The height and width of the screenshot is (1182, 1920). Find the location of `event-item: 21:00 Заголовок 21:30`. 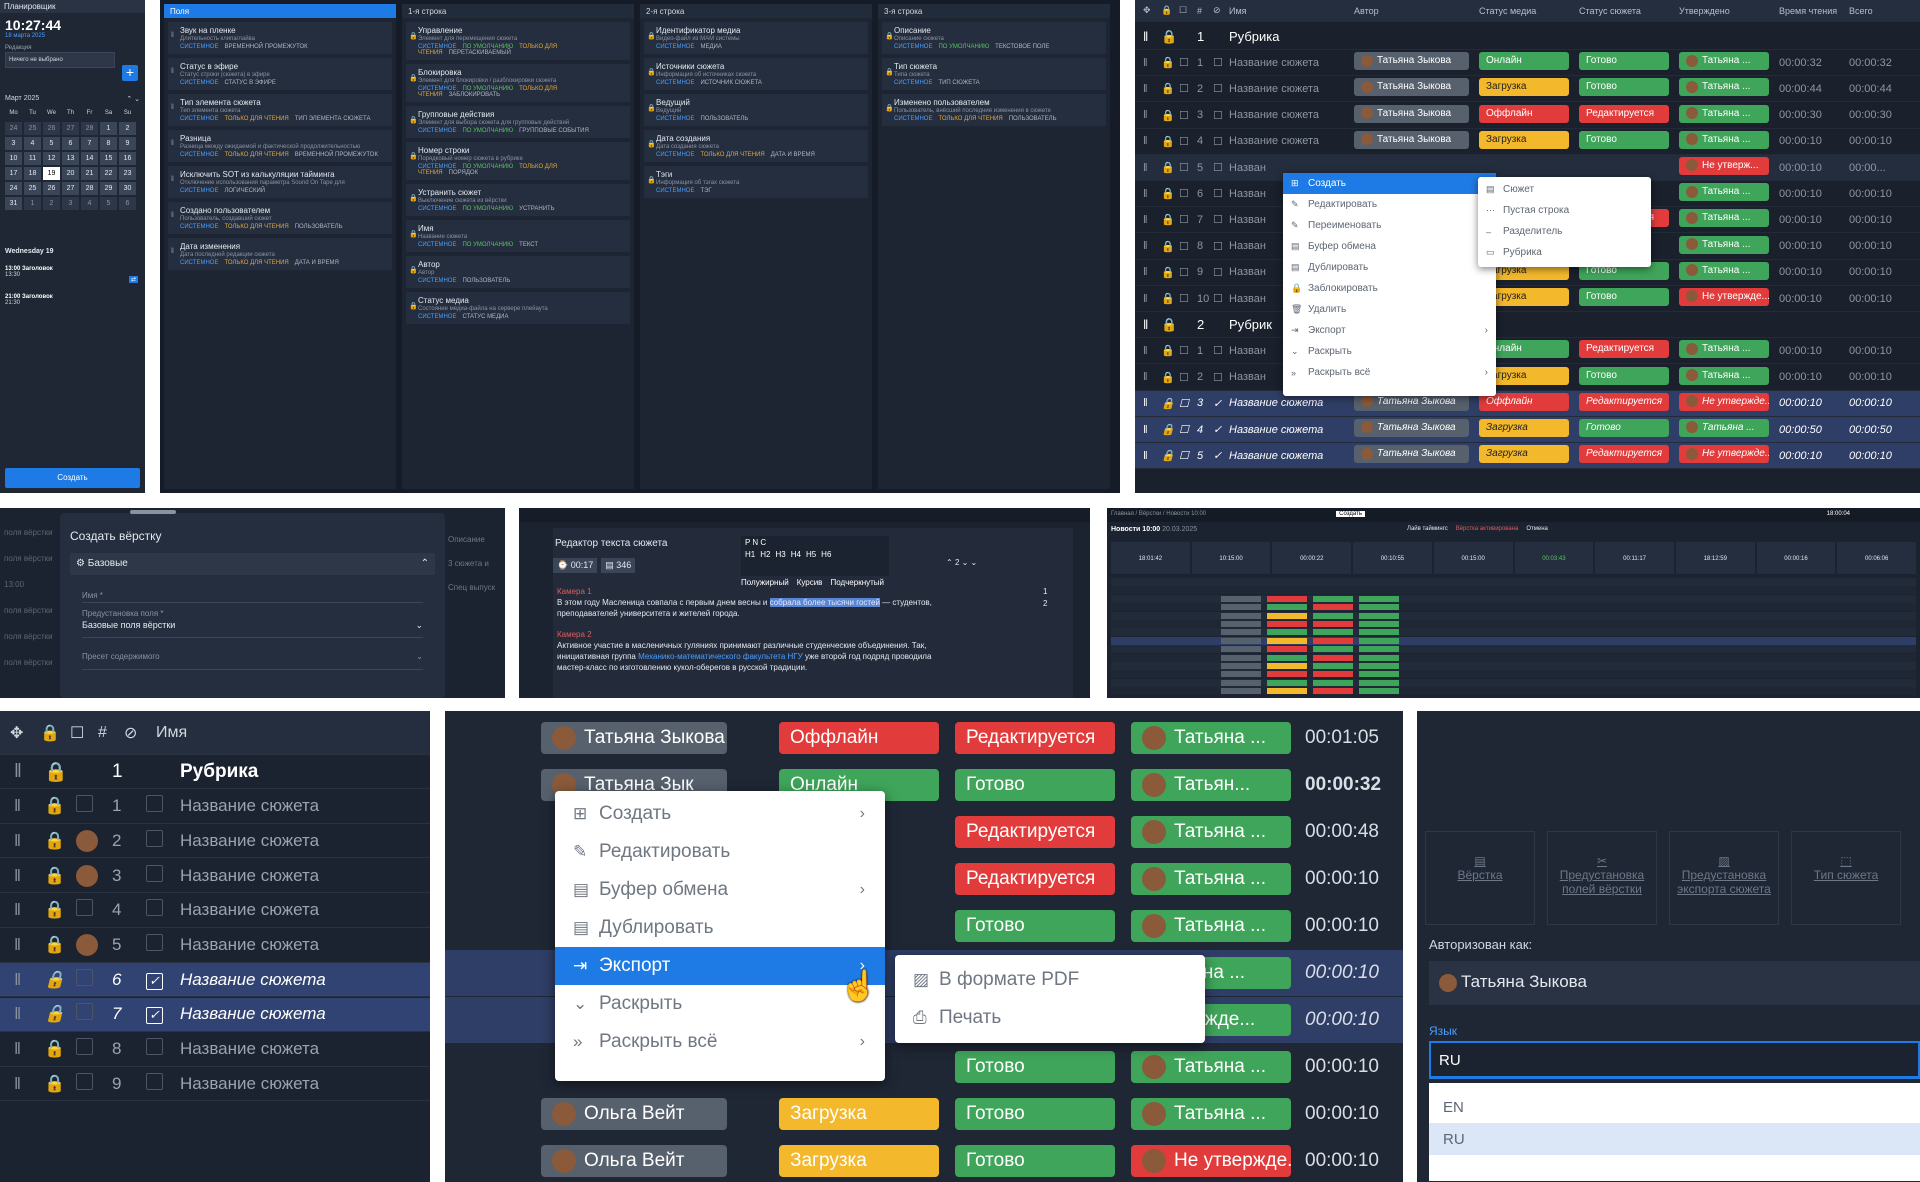

event-item: 21:00 Заголовок 21:30 is located at coordinates (29, 300).